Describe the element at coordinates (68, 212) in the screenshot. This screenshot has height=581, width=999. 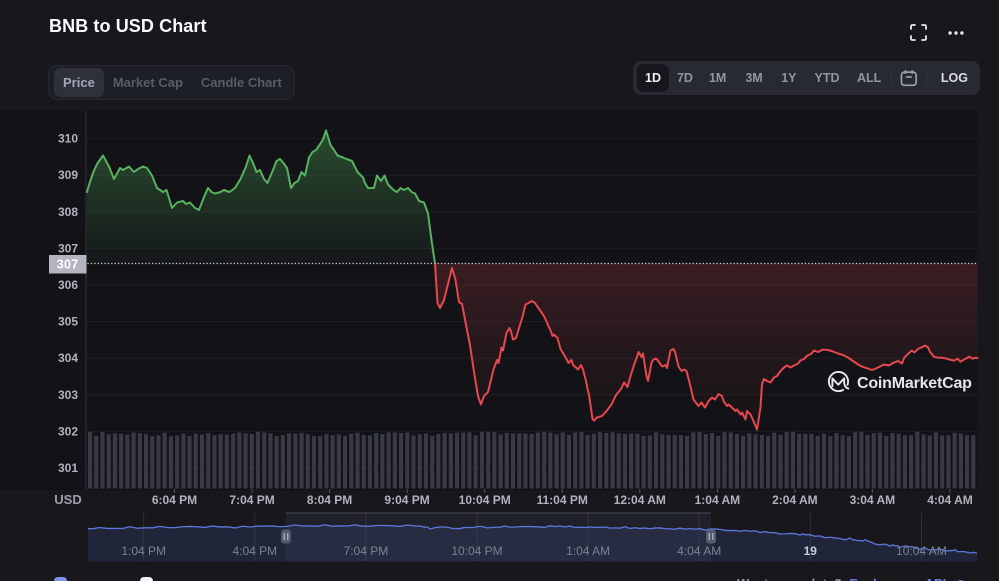
I see `svg-text: 308` at that location.